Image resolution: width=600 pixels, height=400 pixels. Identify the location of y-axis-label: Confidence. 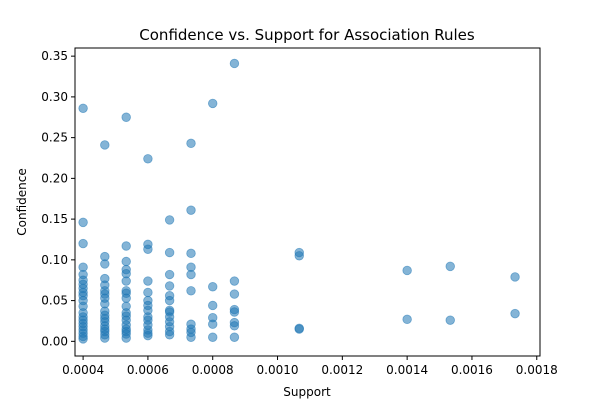
(22, 201).